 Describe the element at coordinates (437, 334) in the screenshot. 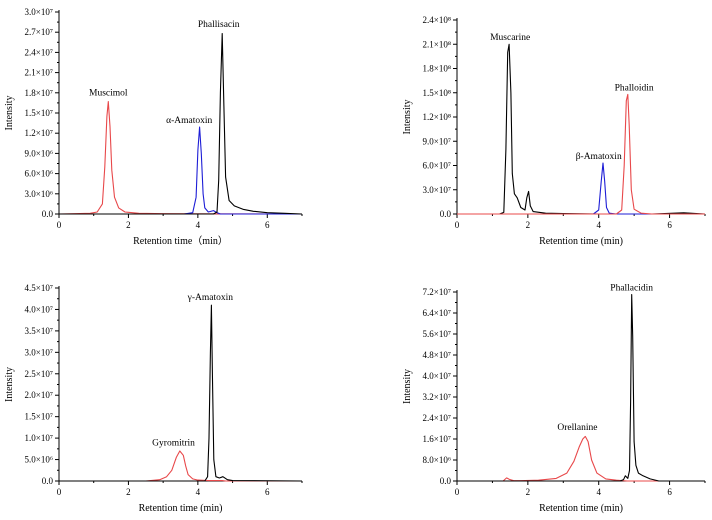

I see `y-tick-label: 5.6×10⁷` at that location.